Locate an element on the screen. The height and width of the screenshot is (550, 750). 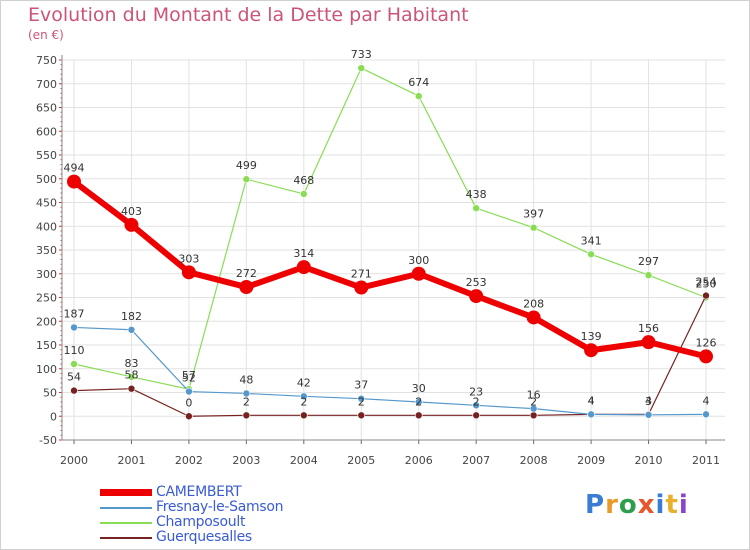
y-tick-label: 450 is located at coordinates (46, 203).